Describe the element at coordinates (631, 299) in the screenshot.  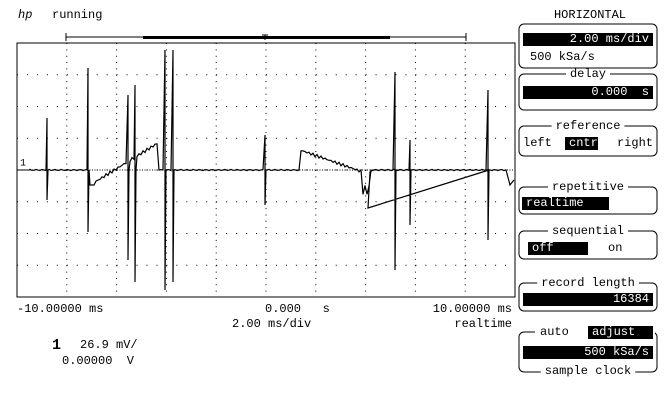
I see `record-length-value: 16384` at that location.